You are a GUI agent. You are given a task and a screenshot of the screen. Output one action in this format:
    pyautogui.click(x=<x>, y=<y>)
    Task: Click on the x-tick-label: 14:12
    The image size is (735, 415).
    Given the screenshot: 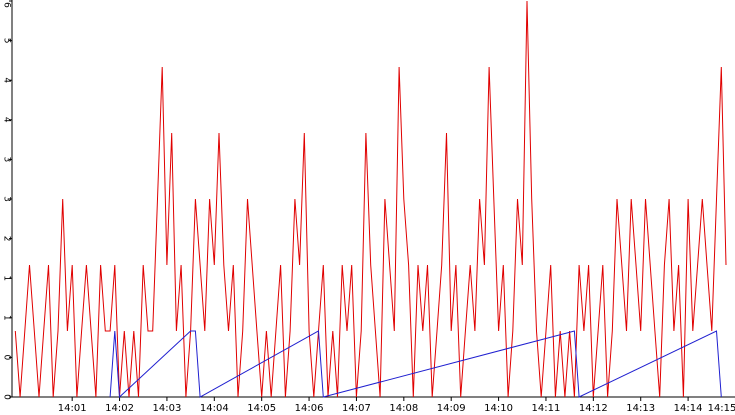 What is the action you would take?
    pyautogui.click(x=593, y=408)
    